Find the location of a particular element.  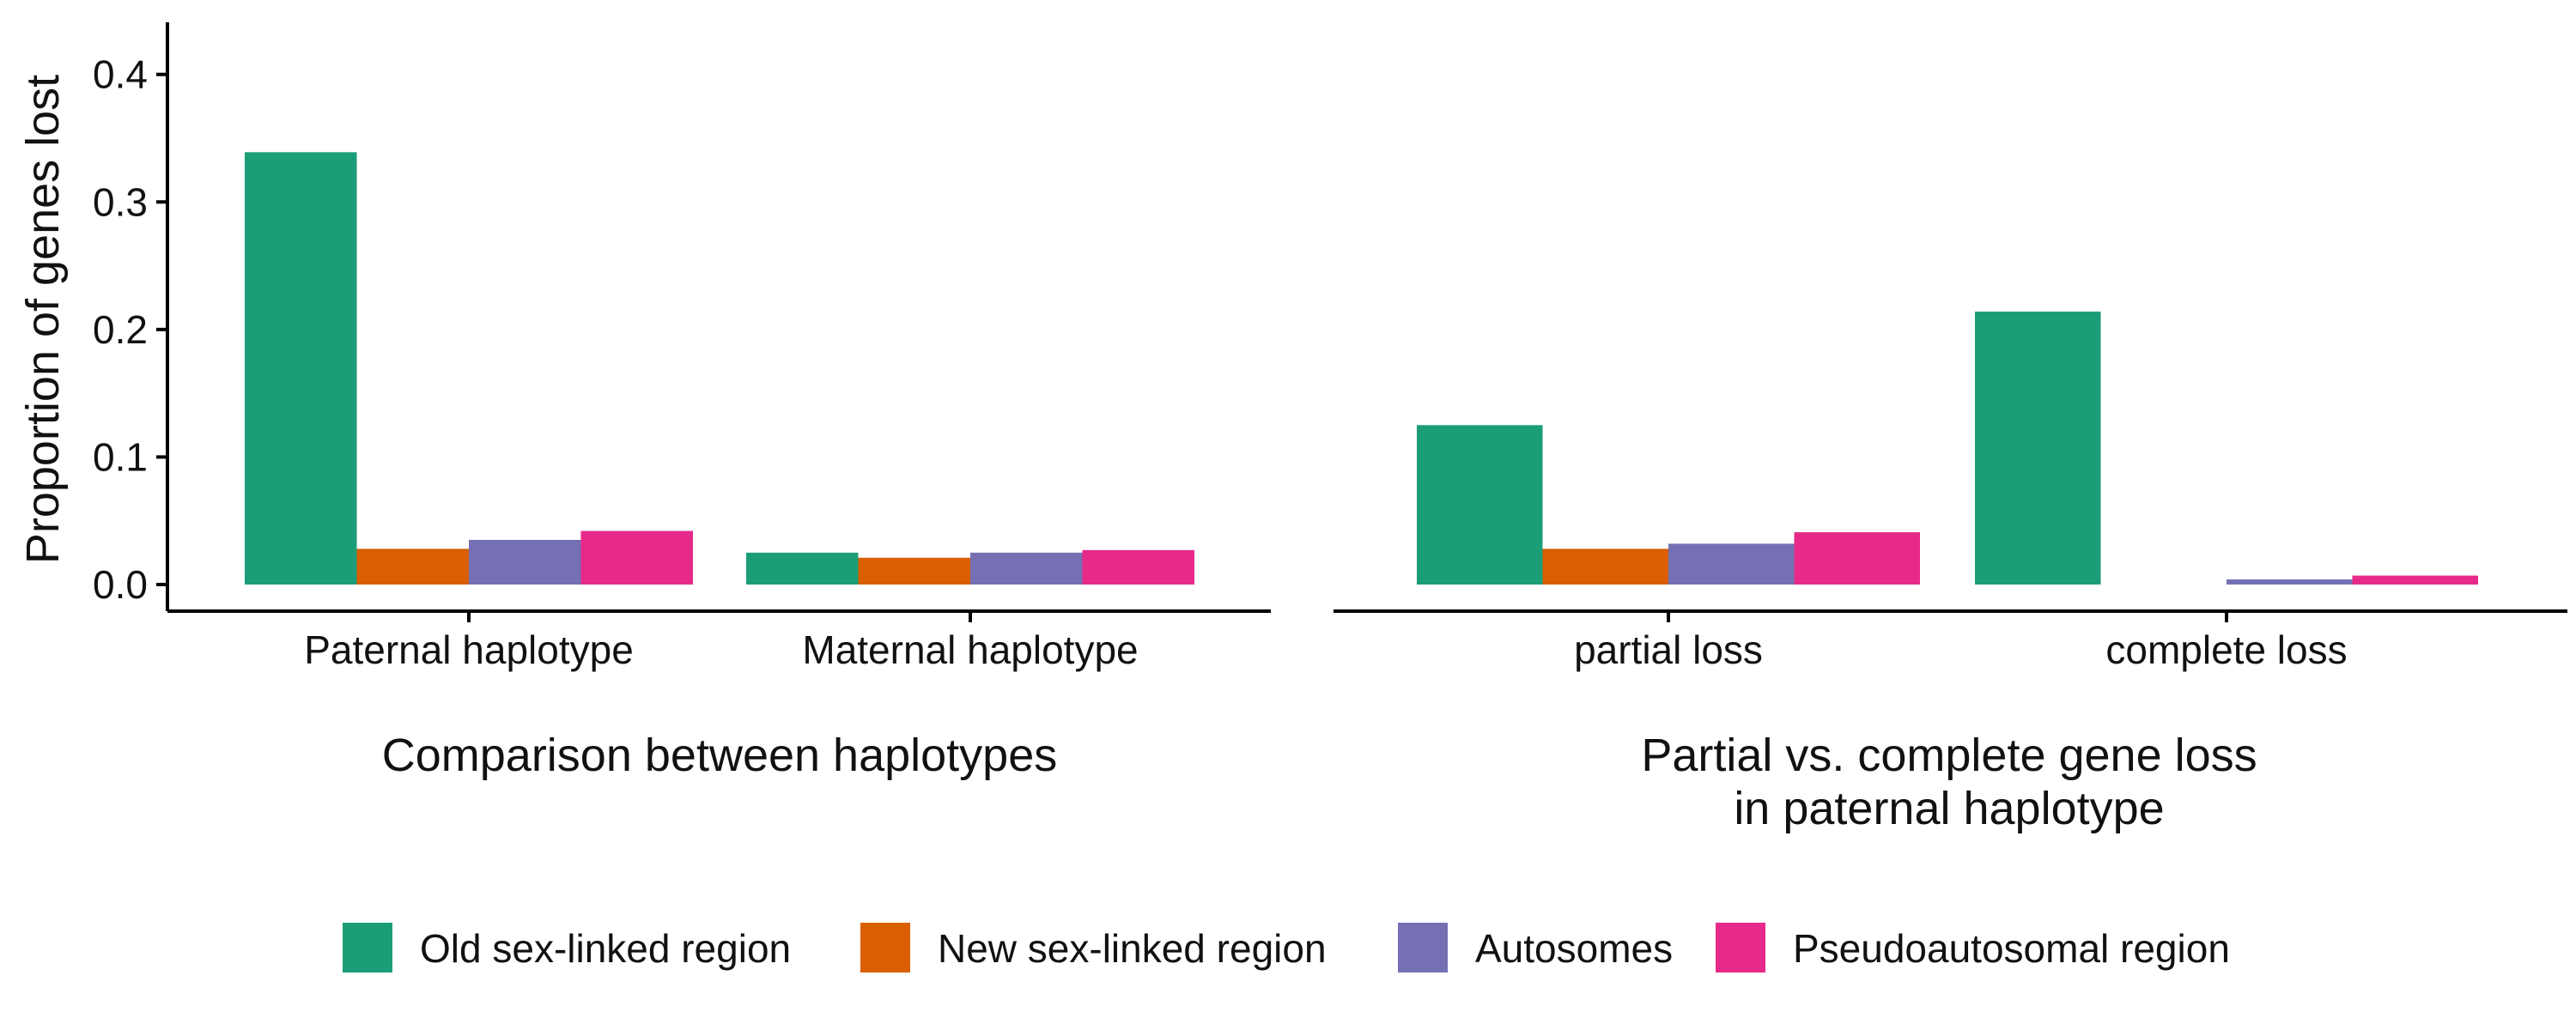

legend-label: Old sex-linked region is located at coordinates (605, 948).